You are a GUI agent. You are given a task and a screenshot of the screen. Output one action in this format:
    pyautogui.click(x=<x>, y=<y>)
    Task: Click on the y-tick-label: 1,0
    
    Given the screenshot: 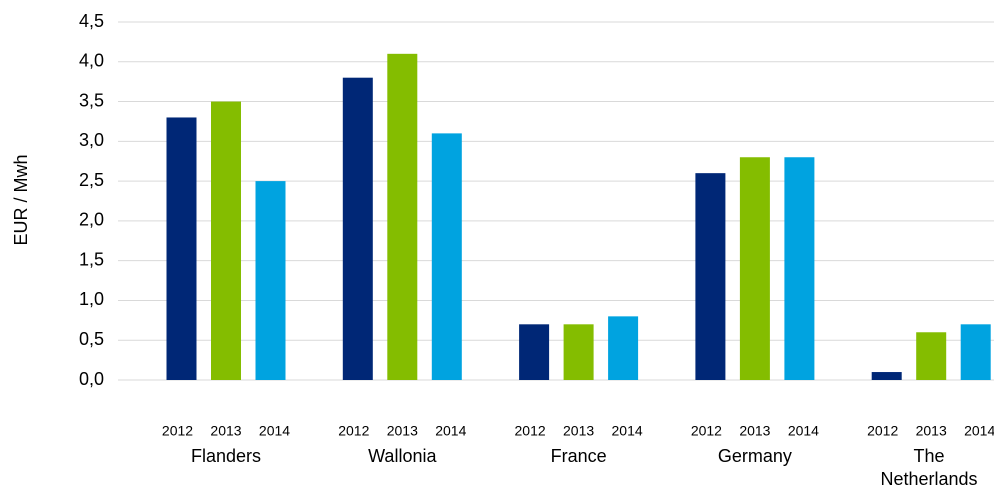 What is the action you would take?
    pyautogui.click(x=91, y=299)
    